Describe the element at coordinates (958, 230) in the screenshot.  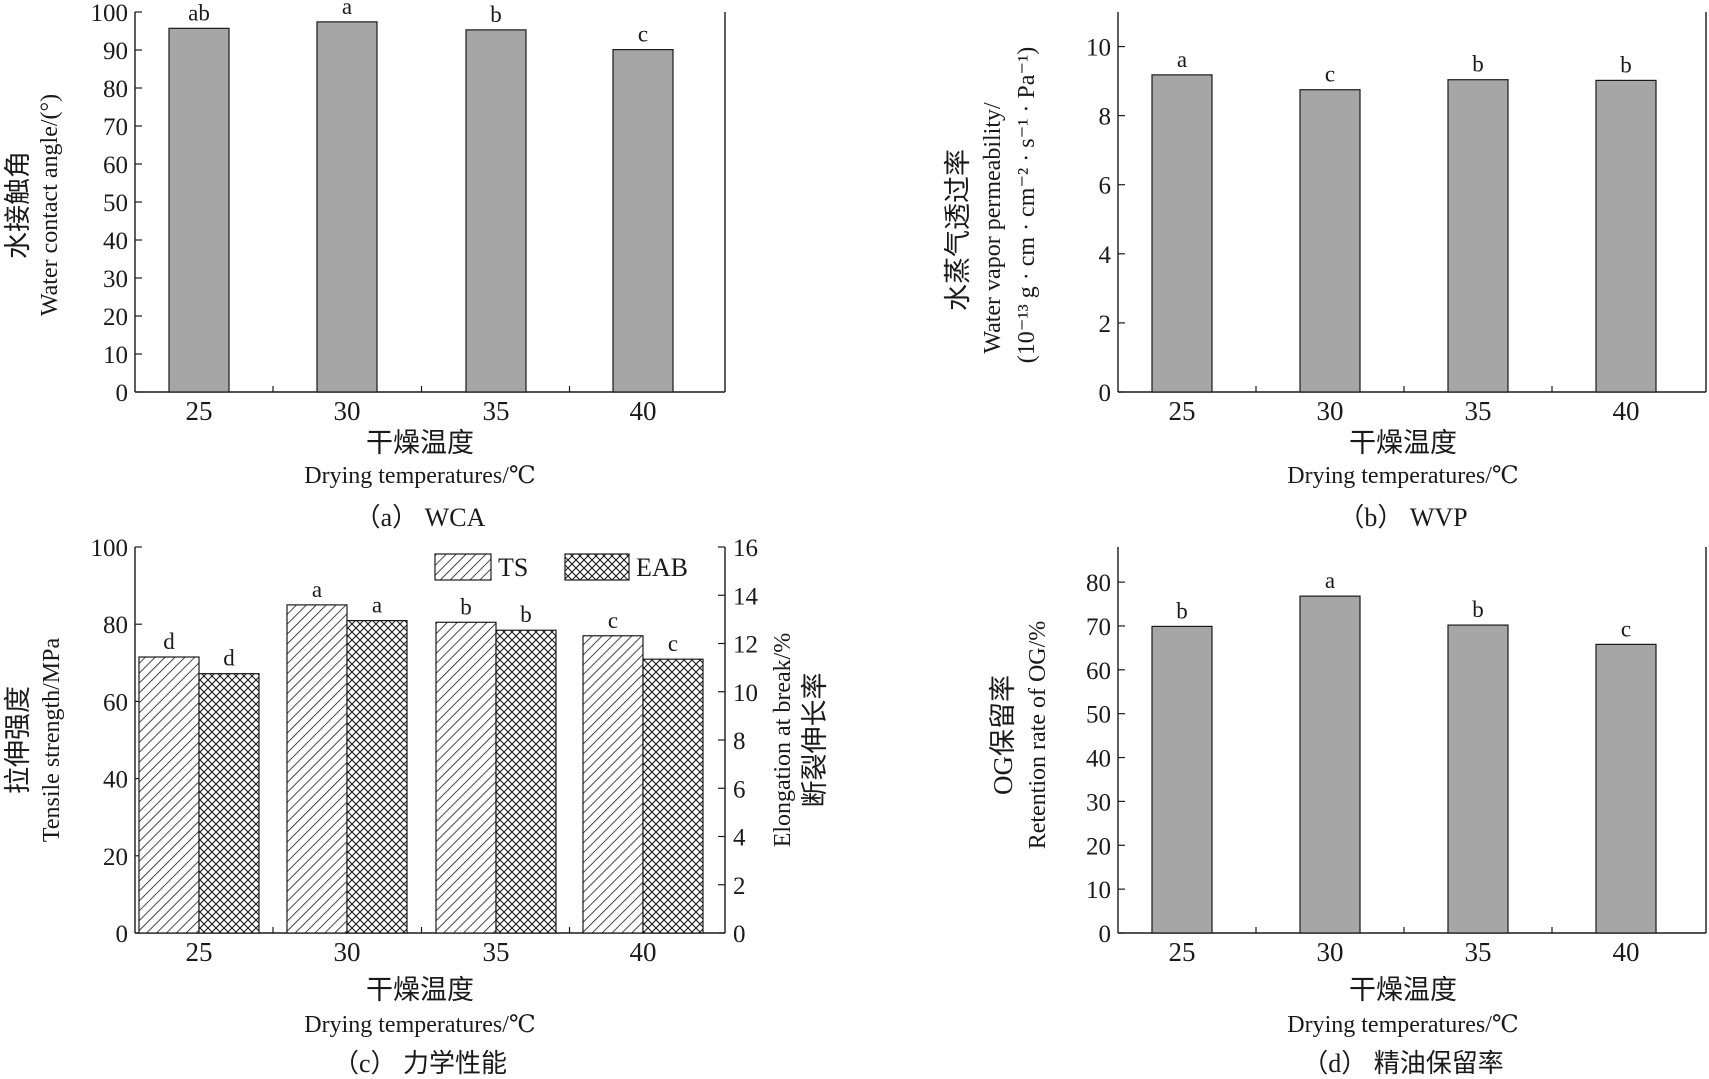
I see `ylabel-cn-b: 水蒸气透过率` at that location.